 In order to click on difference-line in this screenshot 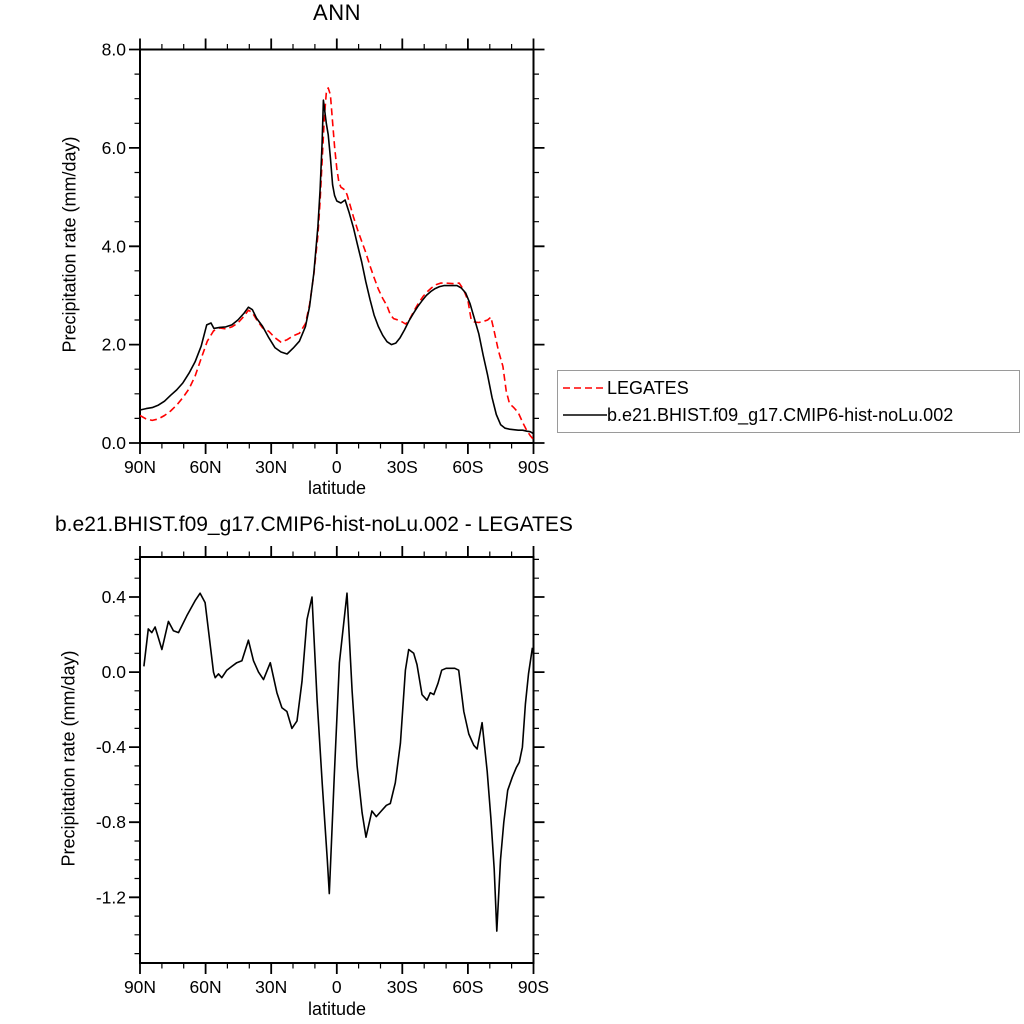, I will do `click(338, 762)`.